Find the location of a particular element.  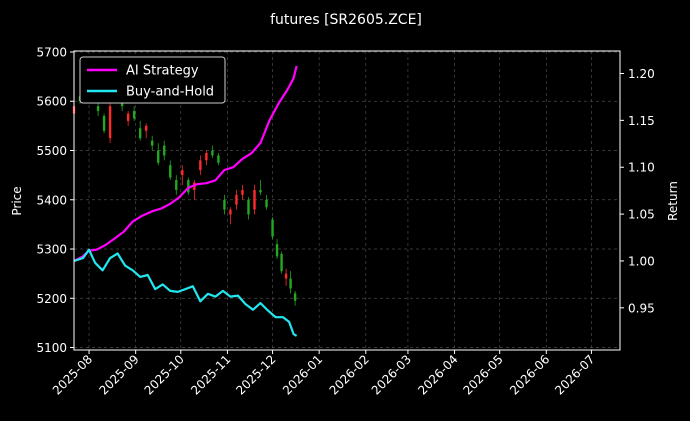

legend: AI Strategy Buy-and-Hold is located at coordinates (152, 80).